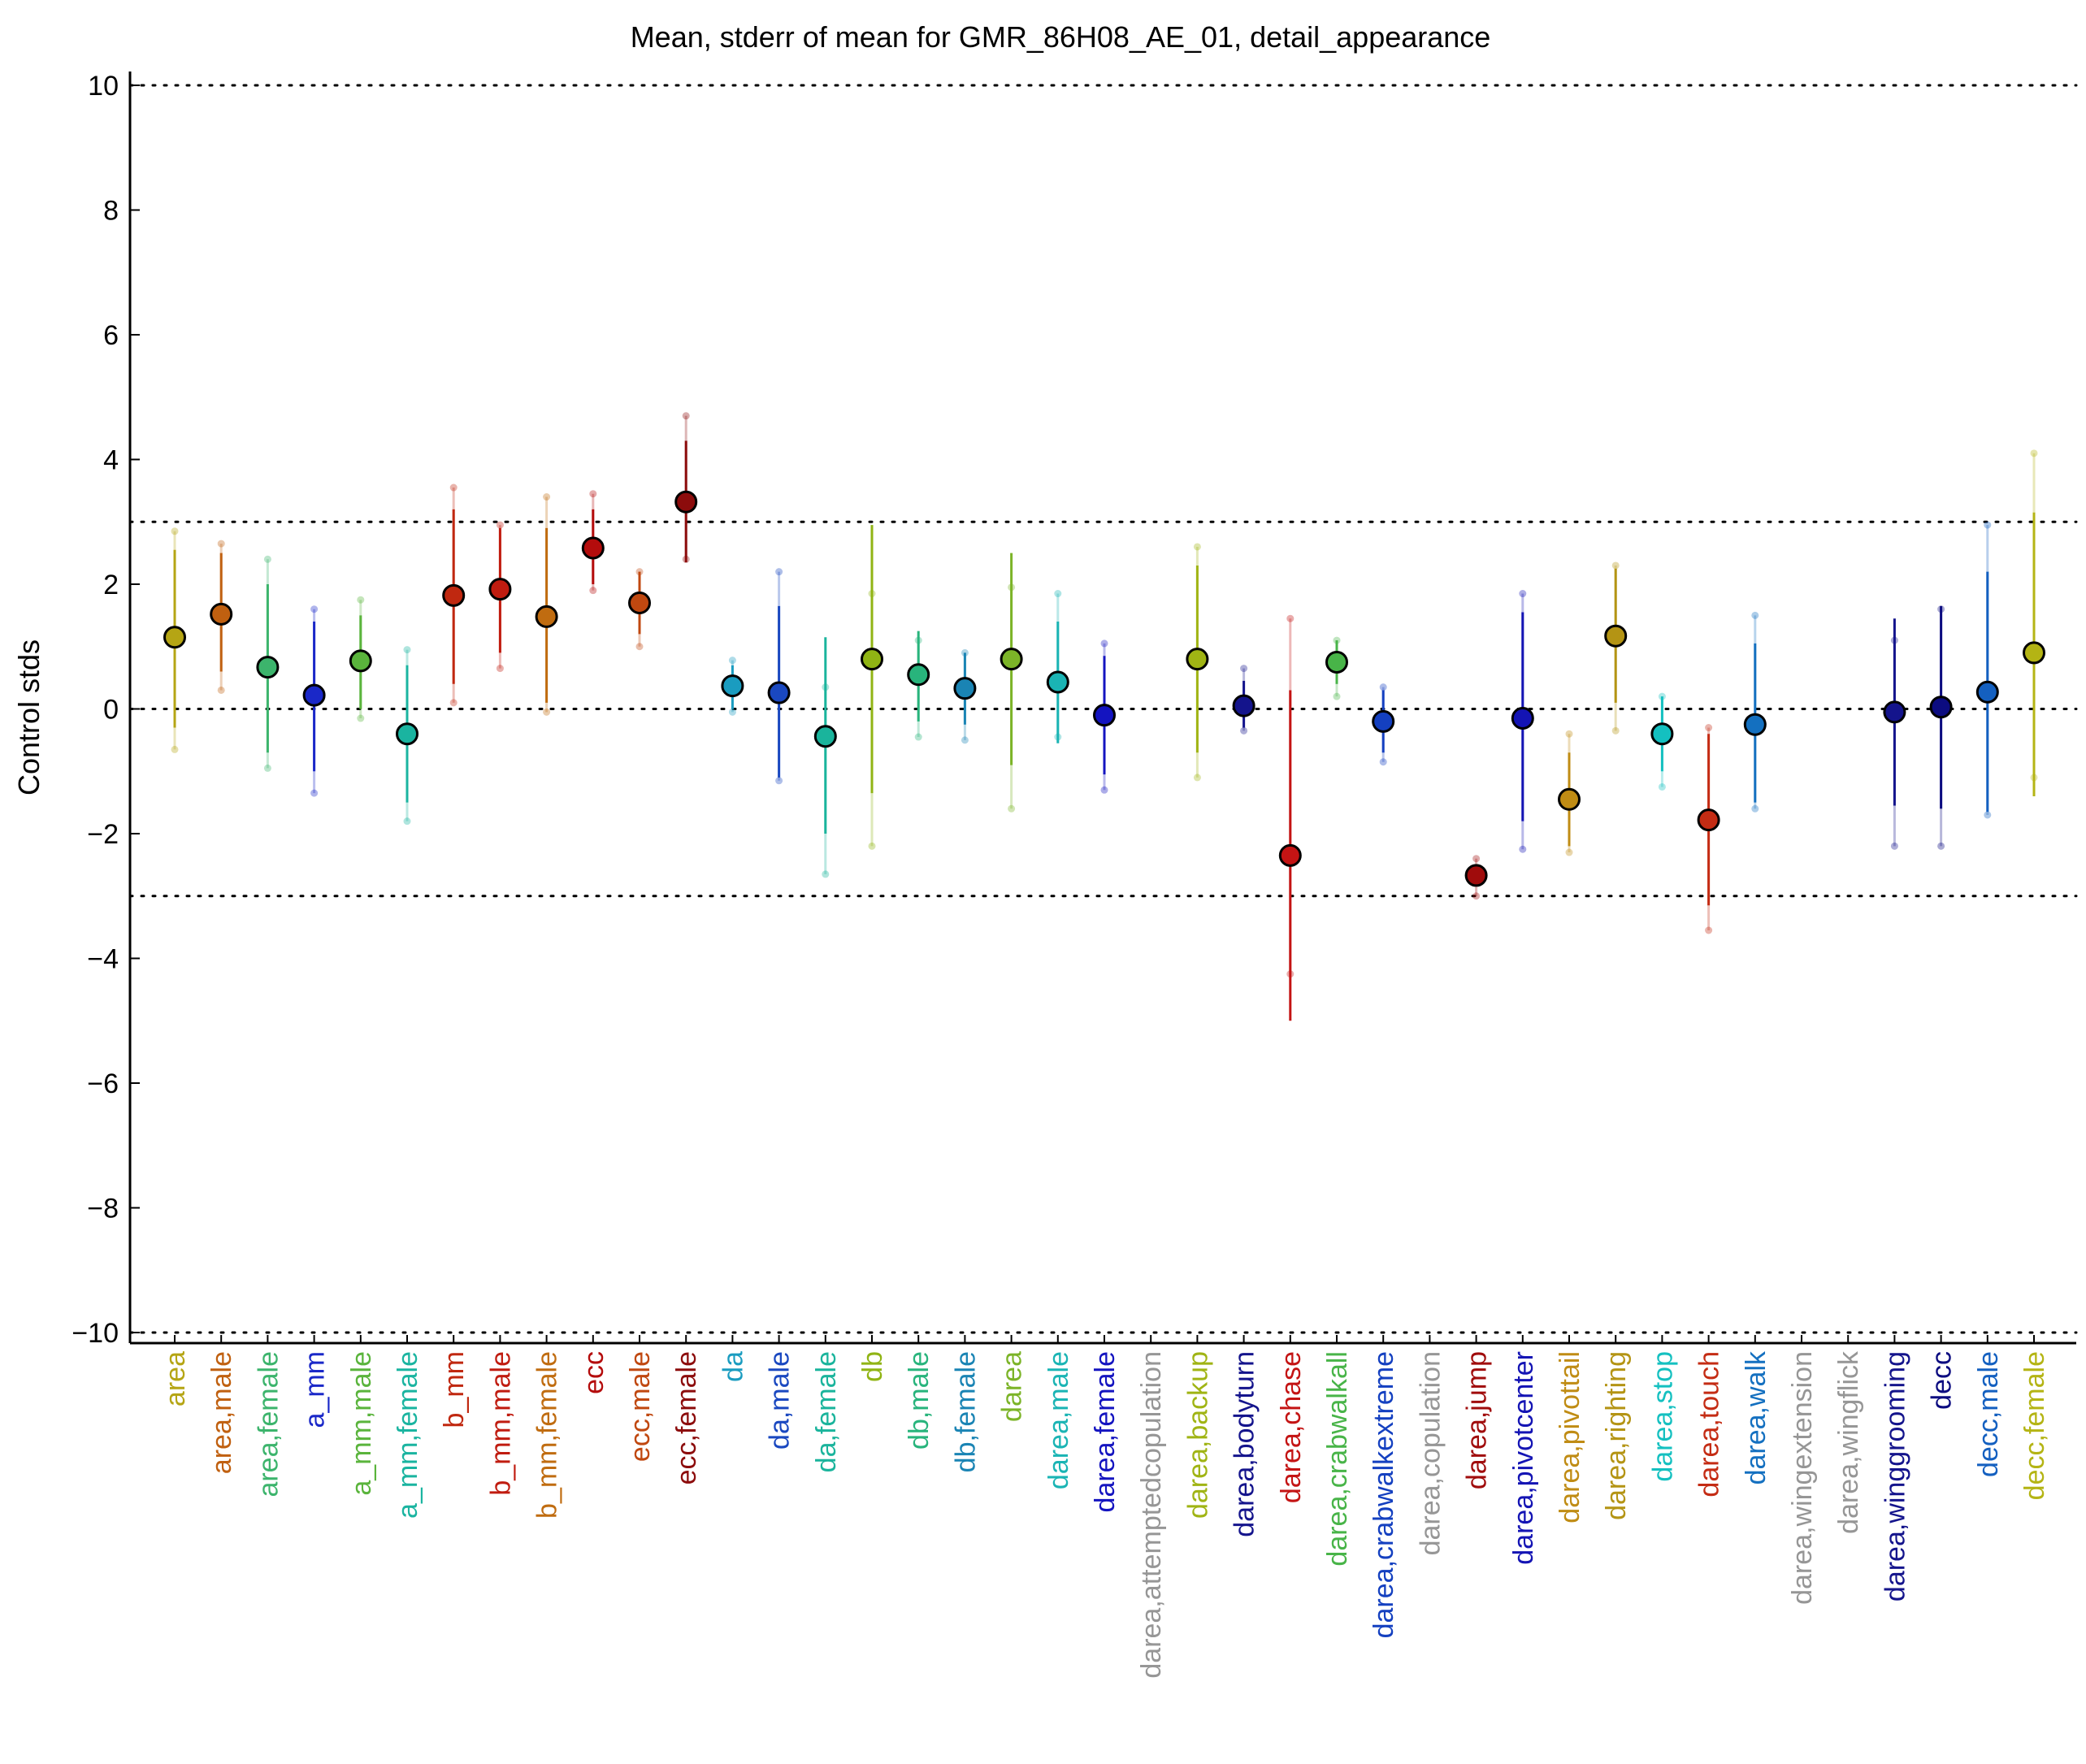 Image resolution: width=2086 pixels, height=1764 pixels. I want to click on x-tick-label: darea,winggrooming, so click(1895, 1476).